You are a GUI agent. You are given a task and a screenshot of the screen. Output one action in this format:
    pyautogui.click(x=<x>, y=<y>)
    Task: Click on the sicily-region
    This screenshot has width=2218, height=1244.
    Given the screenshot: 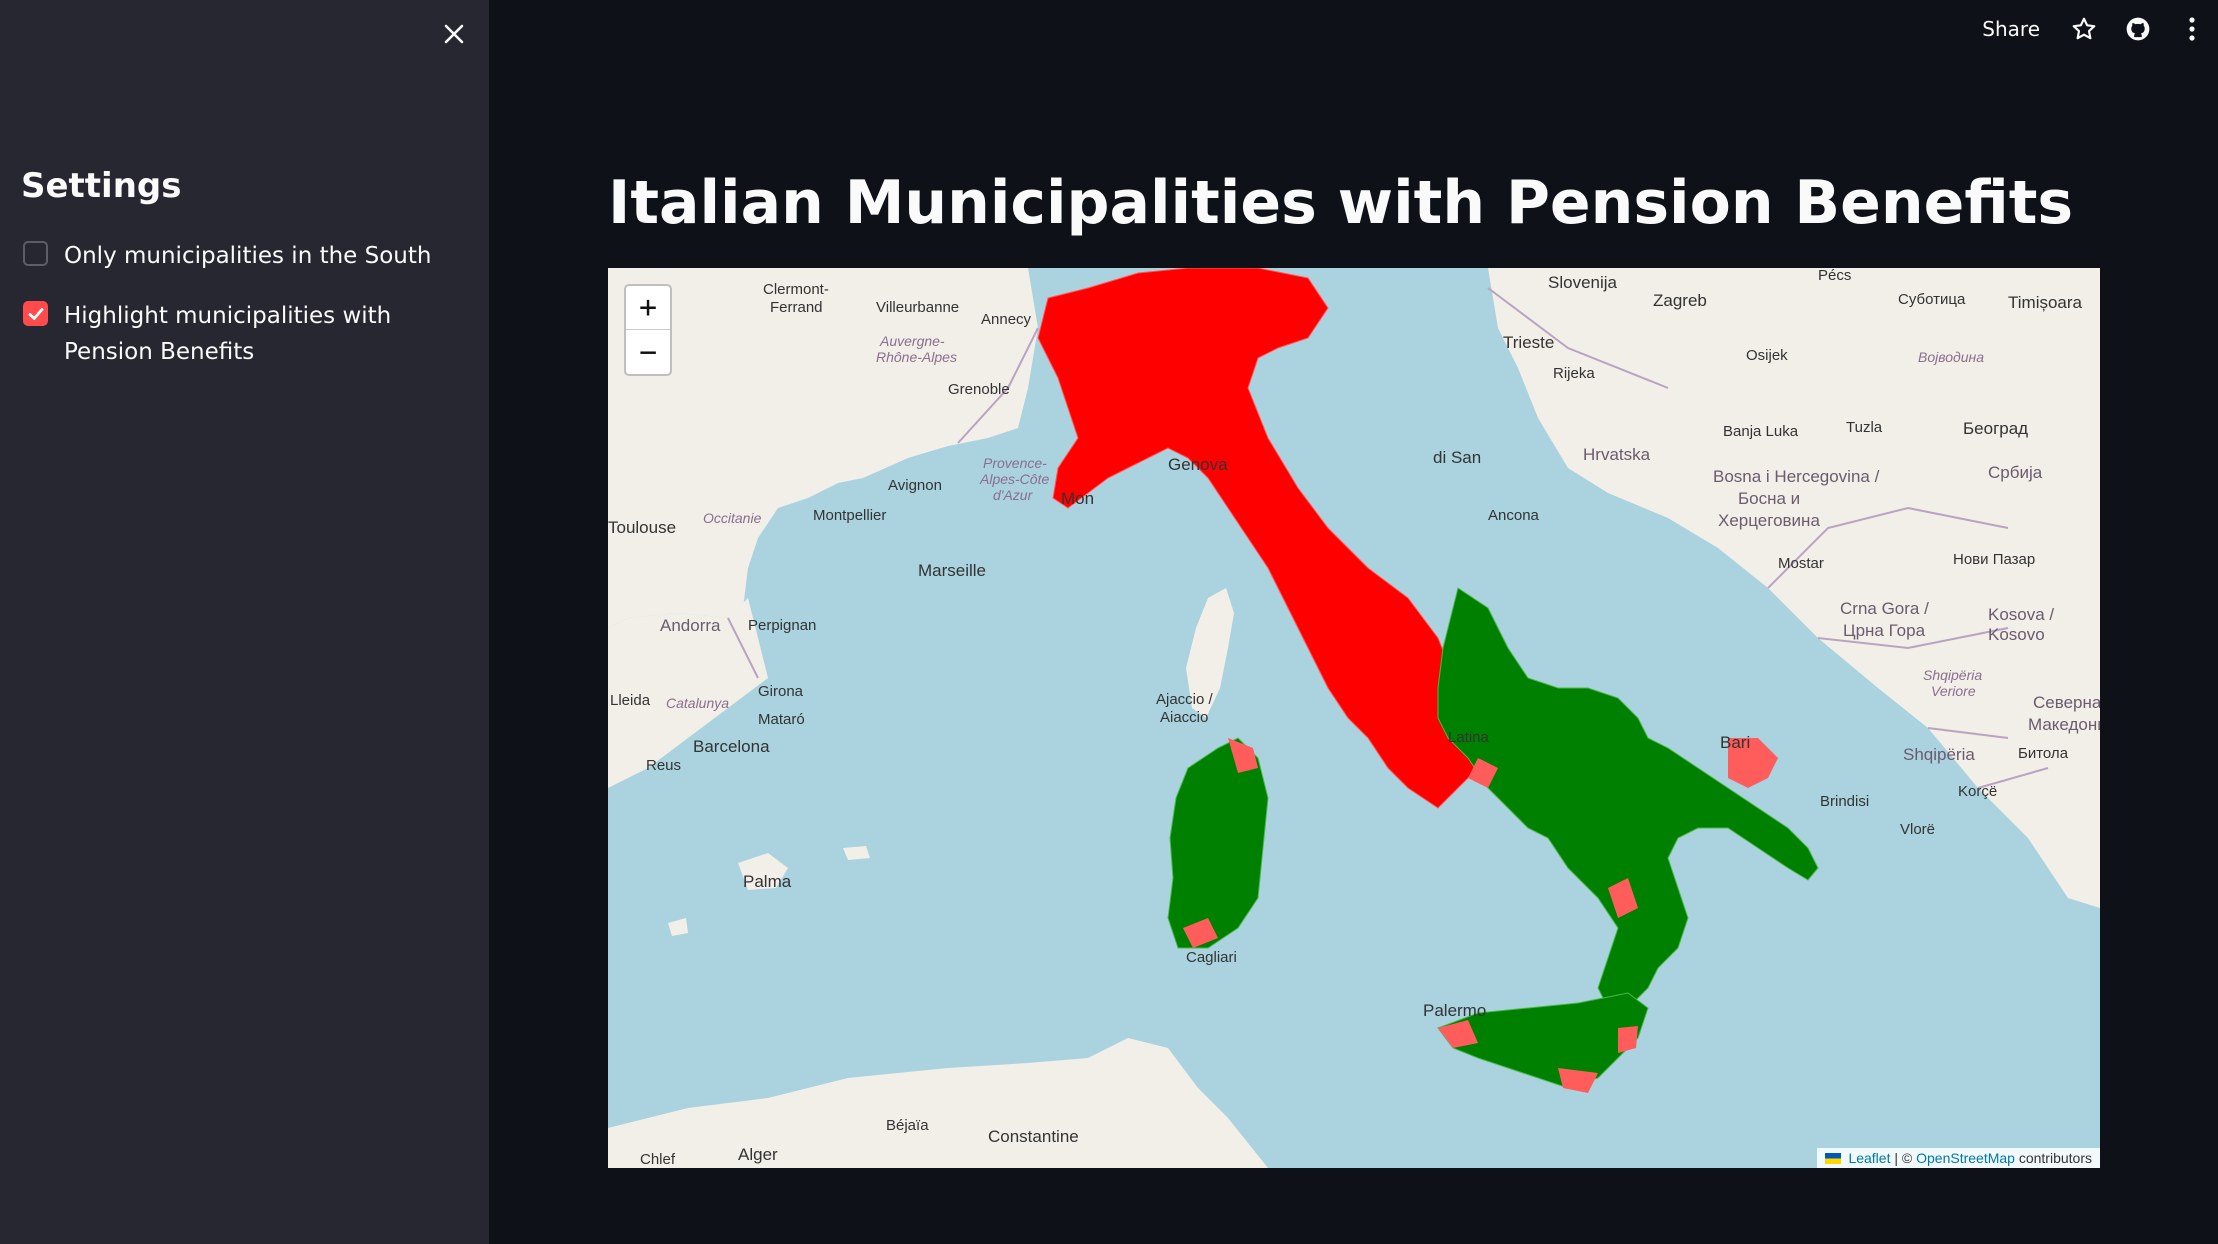 What is the action you would take?
    pyautogui.click(x=1543, y=1040)
    